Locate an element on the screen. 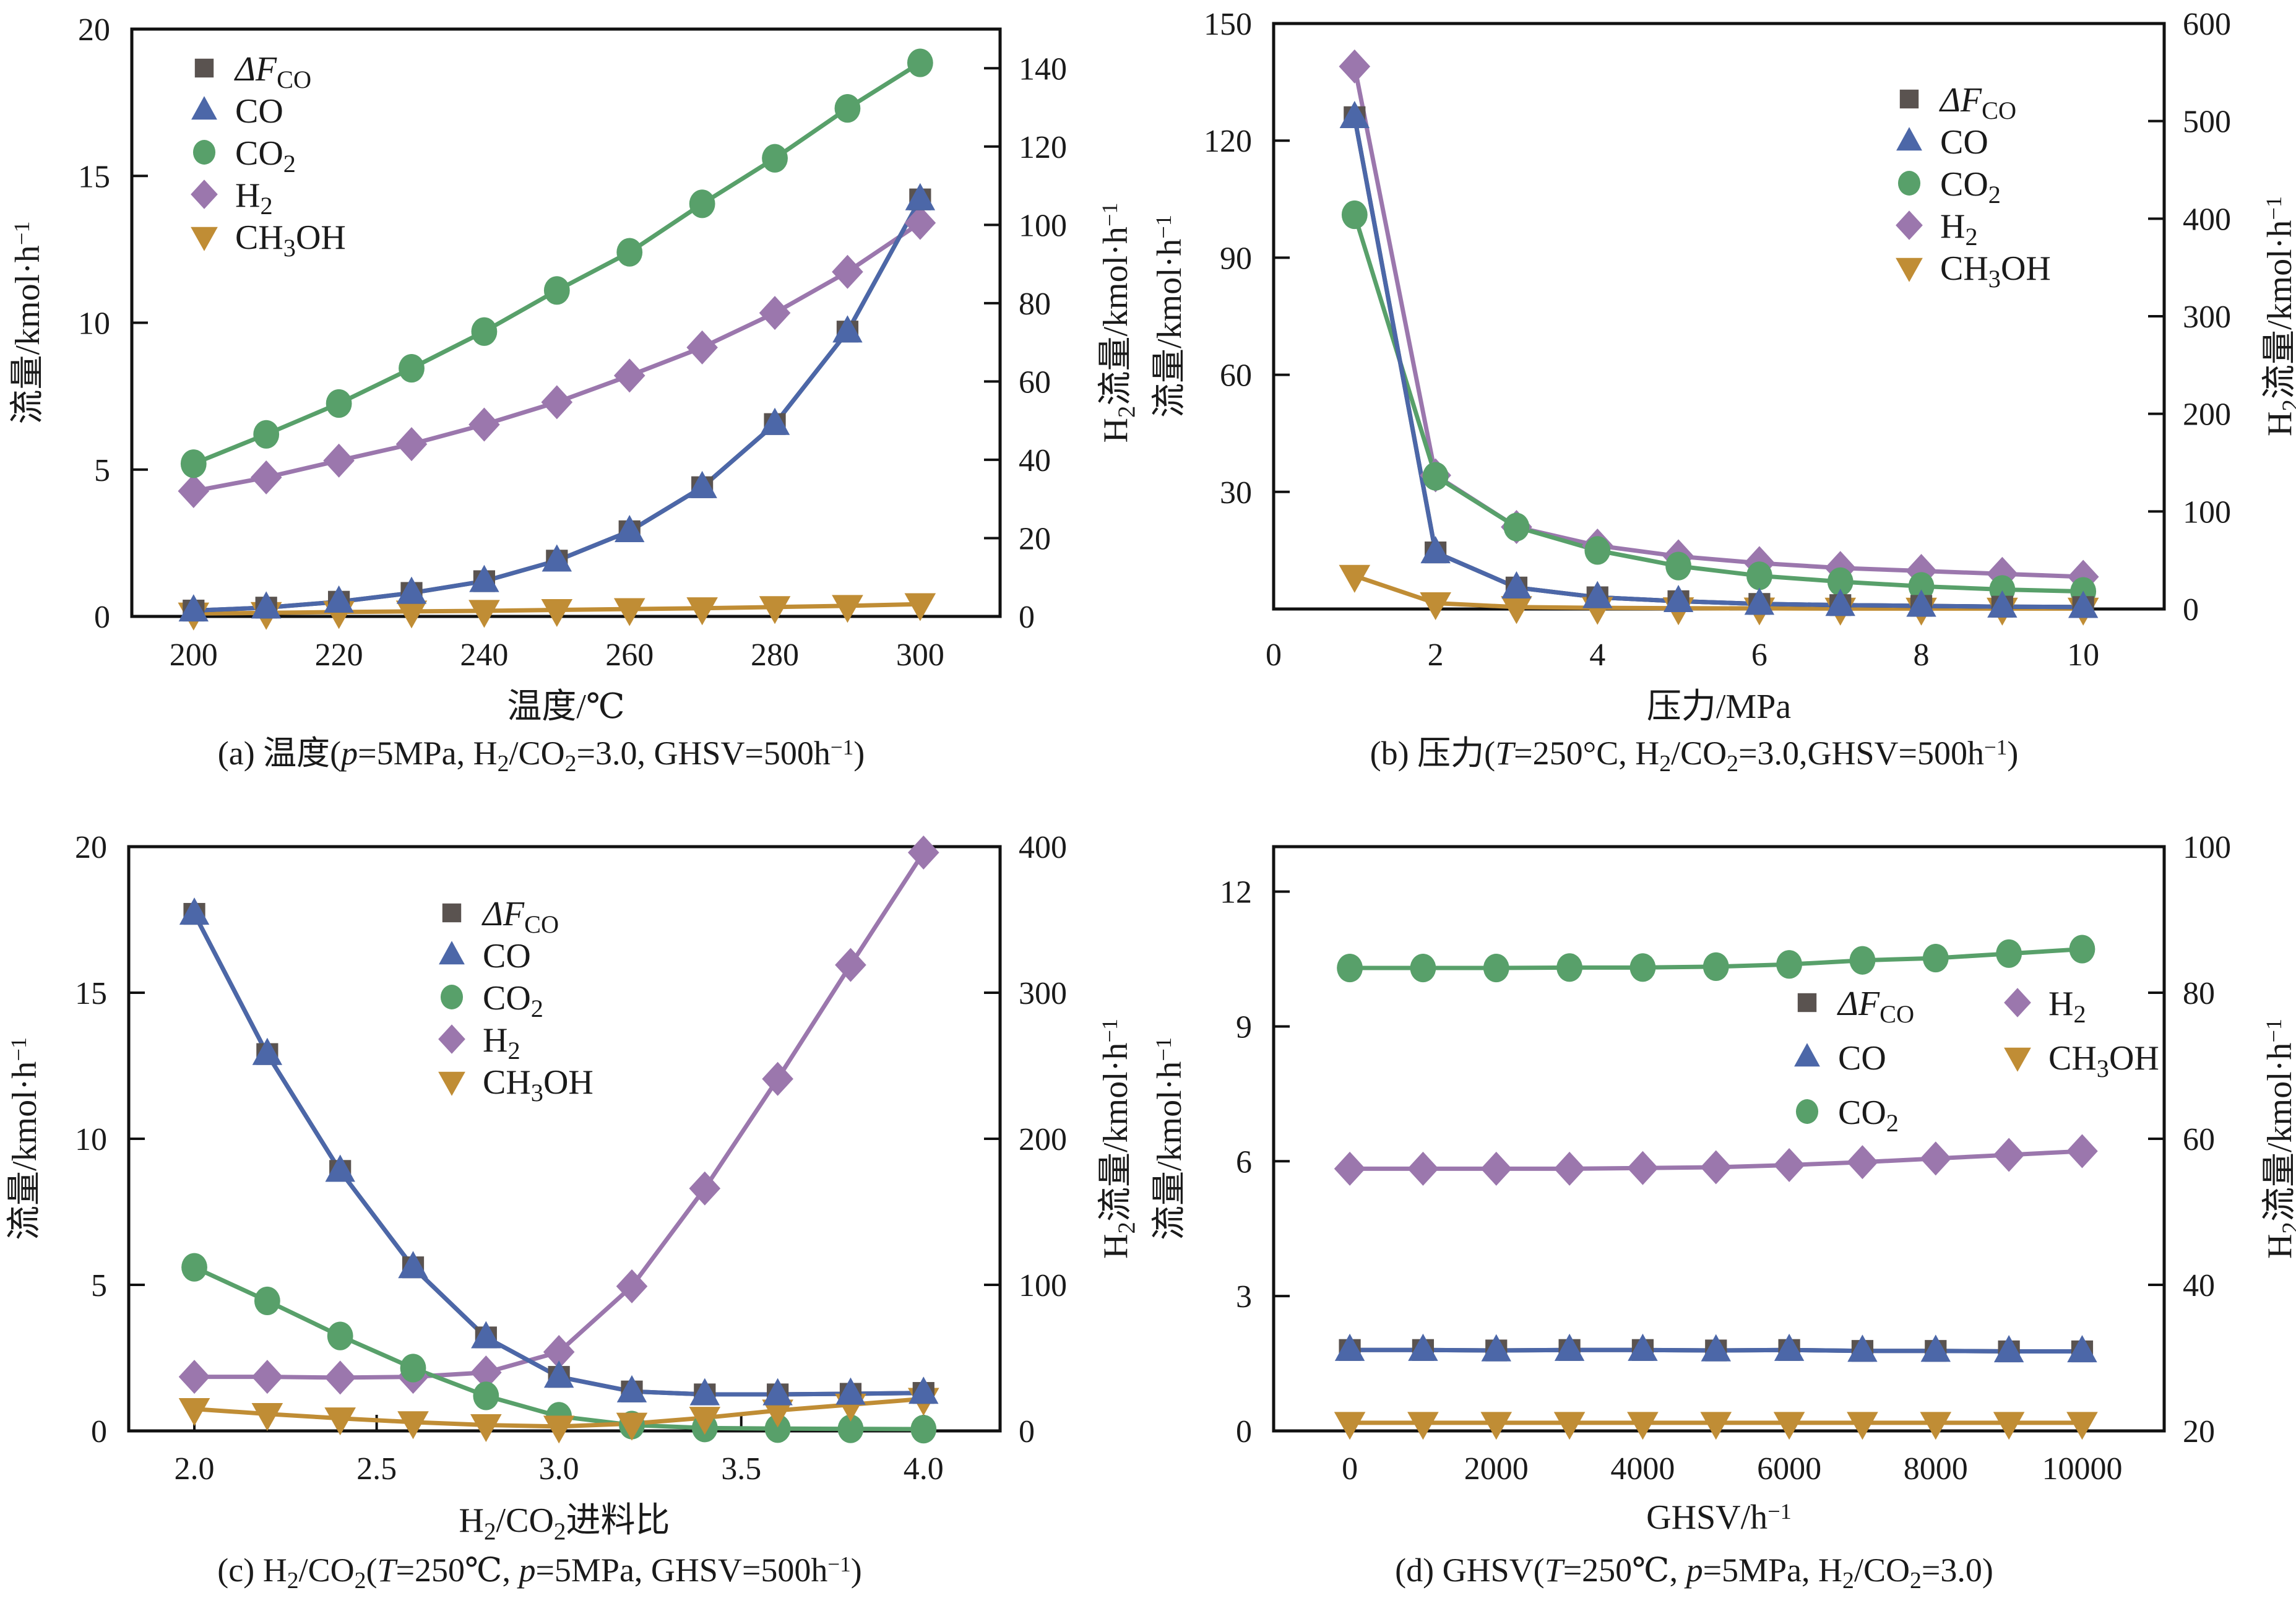 This screenshot has height=1611, width=2296. x-tick-label: 280 is located at coordinates (775, 655).